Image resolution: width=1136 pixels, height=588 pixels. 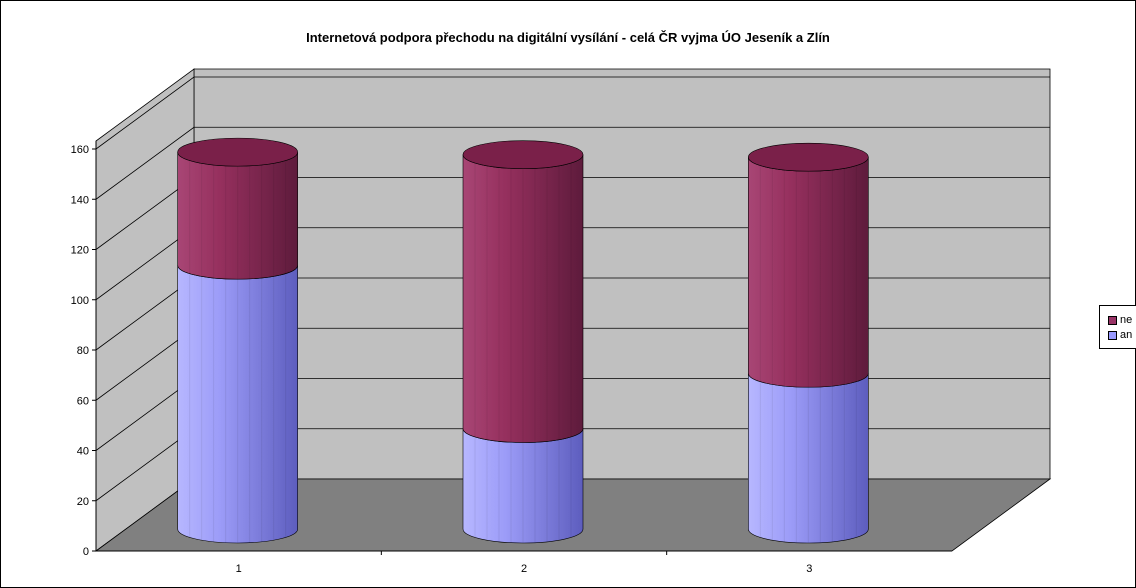 What do you see at coordinates (83, 351) in the screenshot?
I see `y-tick-label: 80` at bounding box center [83, 351].